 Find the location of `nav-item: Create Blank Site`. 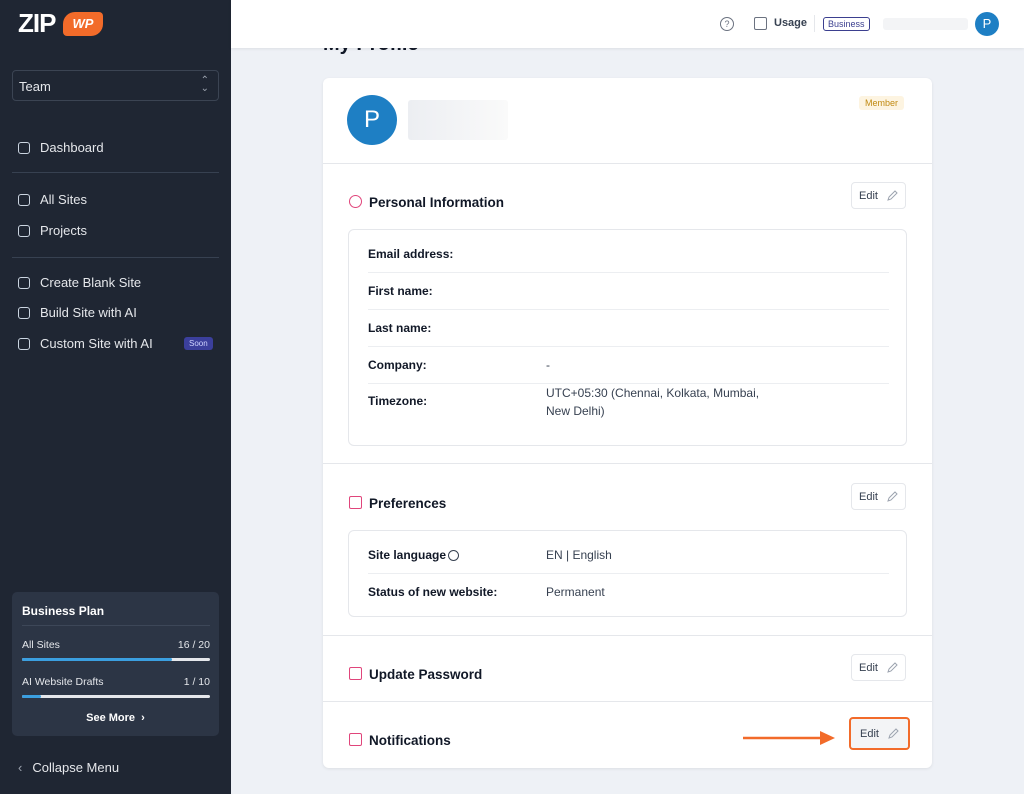

nav-item: Create Blank Site is located at coordinates (79, 282).